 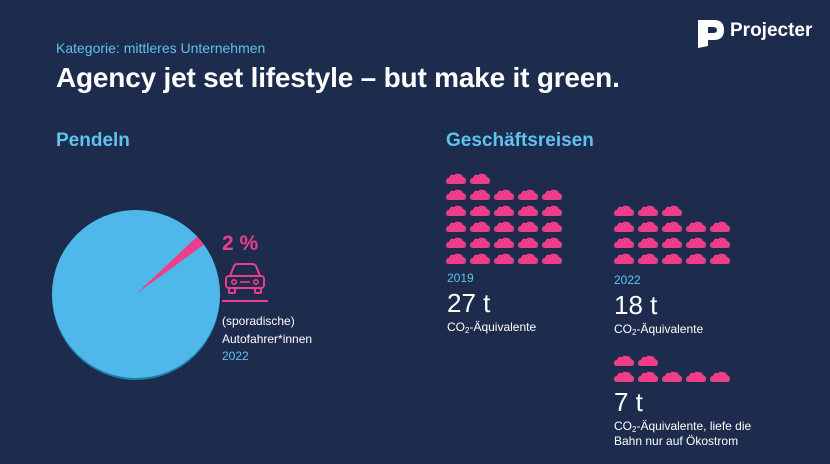 I want to click on car-underline, so click(x=245, y=301).